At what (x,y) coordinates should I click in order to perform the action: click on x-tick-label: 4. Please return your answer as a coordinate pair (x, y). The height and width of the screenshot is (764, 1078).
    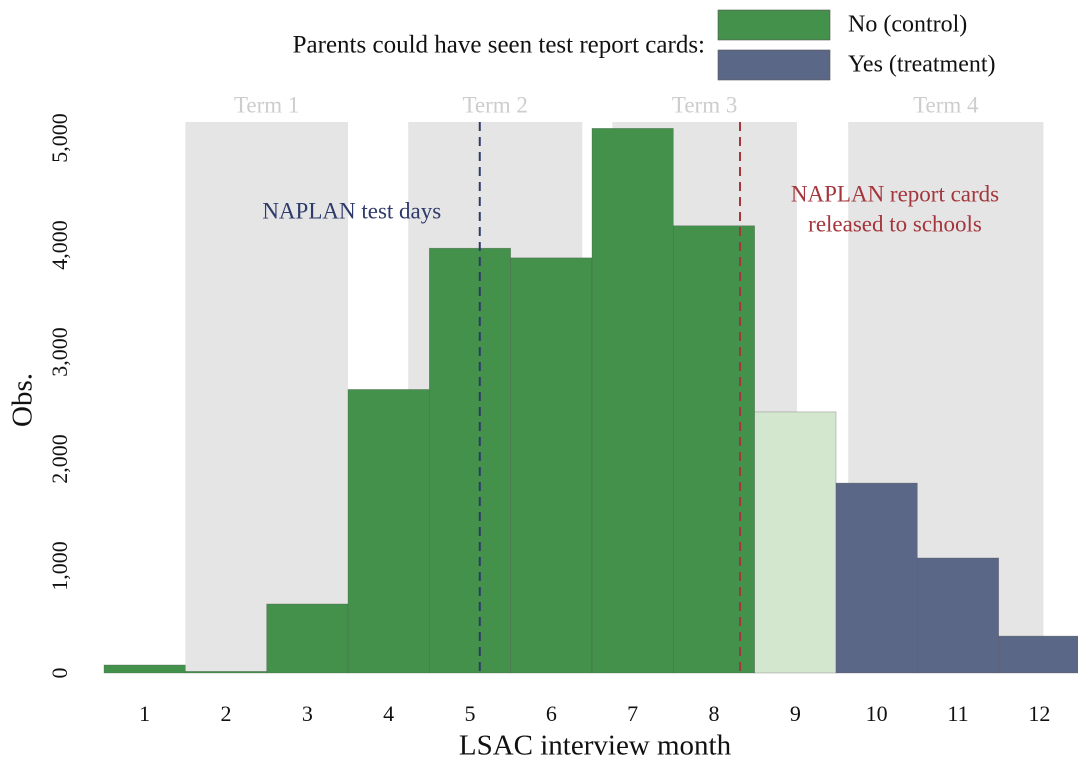
    Looking at the image, I should click on (388, 713).